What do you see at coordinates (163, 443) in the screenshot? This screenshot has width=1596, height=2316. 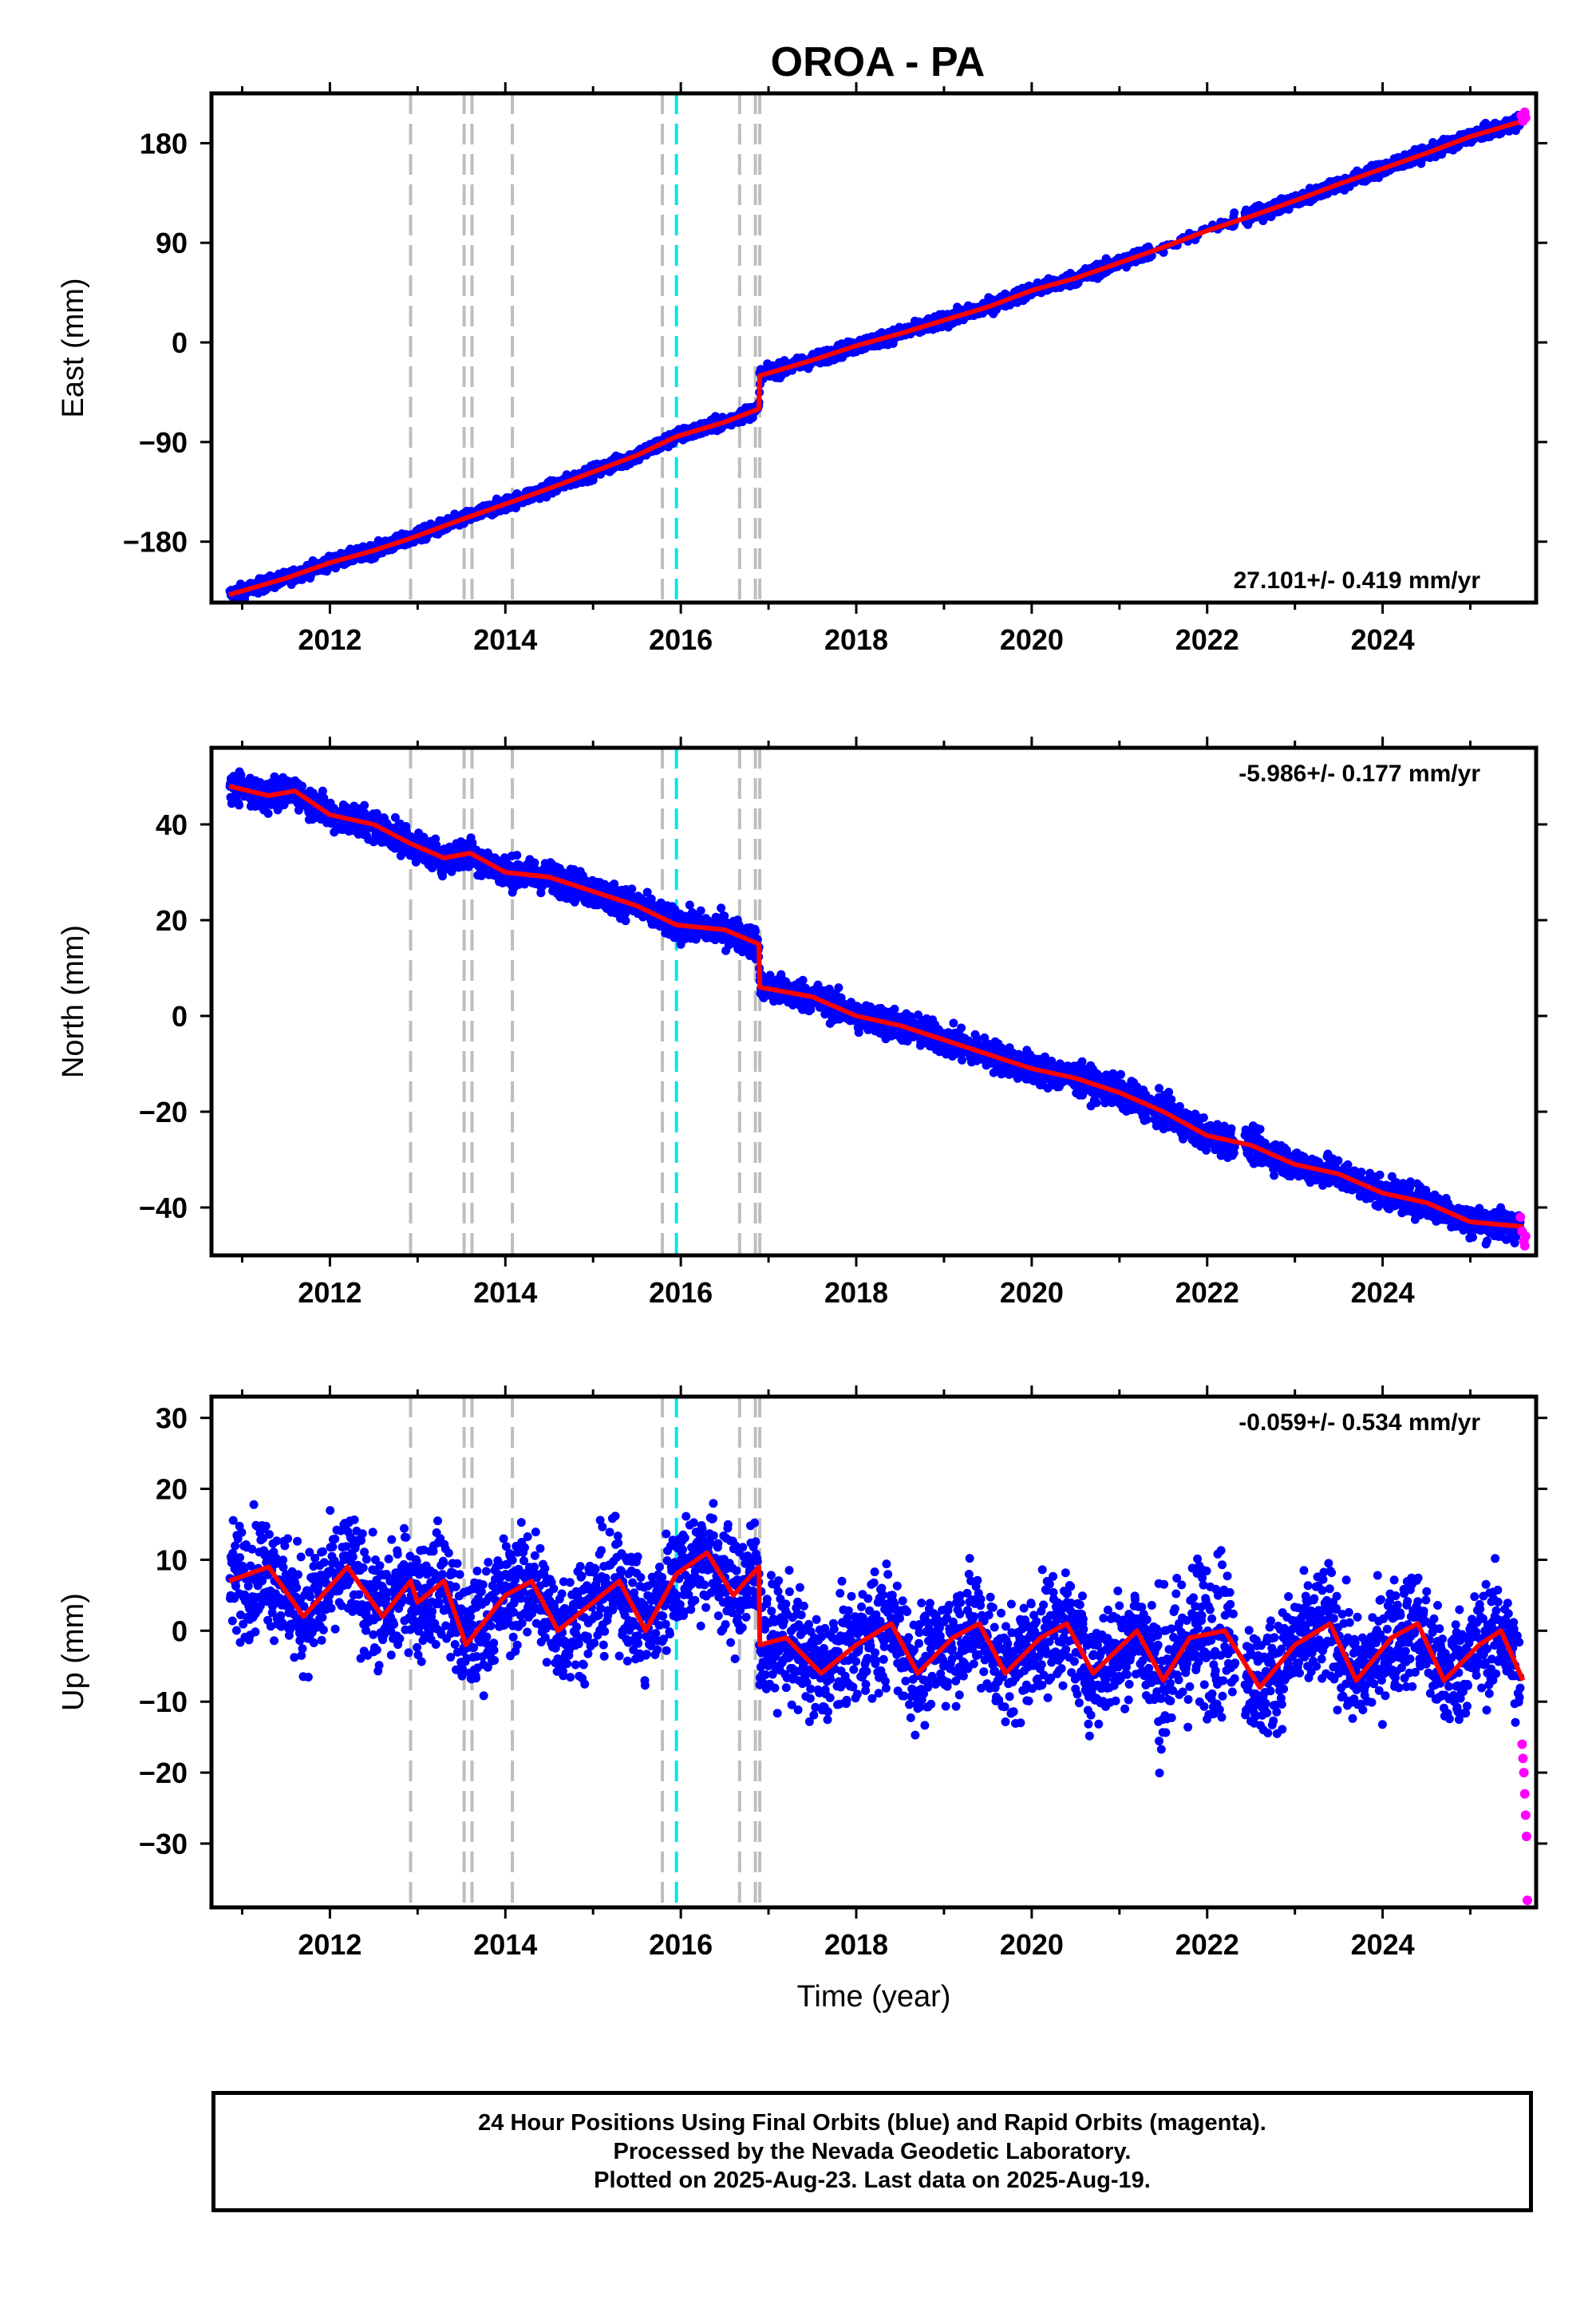 I see `y-tick-label: −90` at bounding box center [163, 443].